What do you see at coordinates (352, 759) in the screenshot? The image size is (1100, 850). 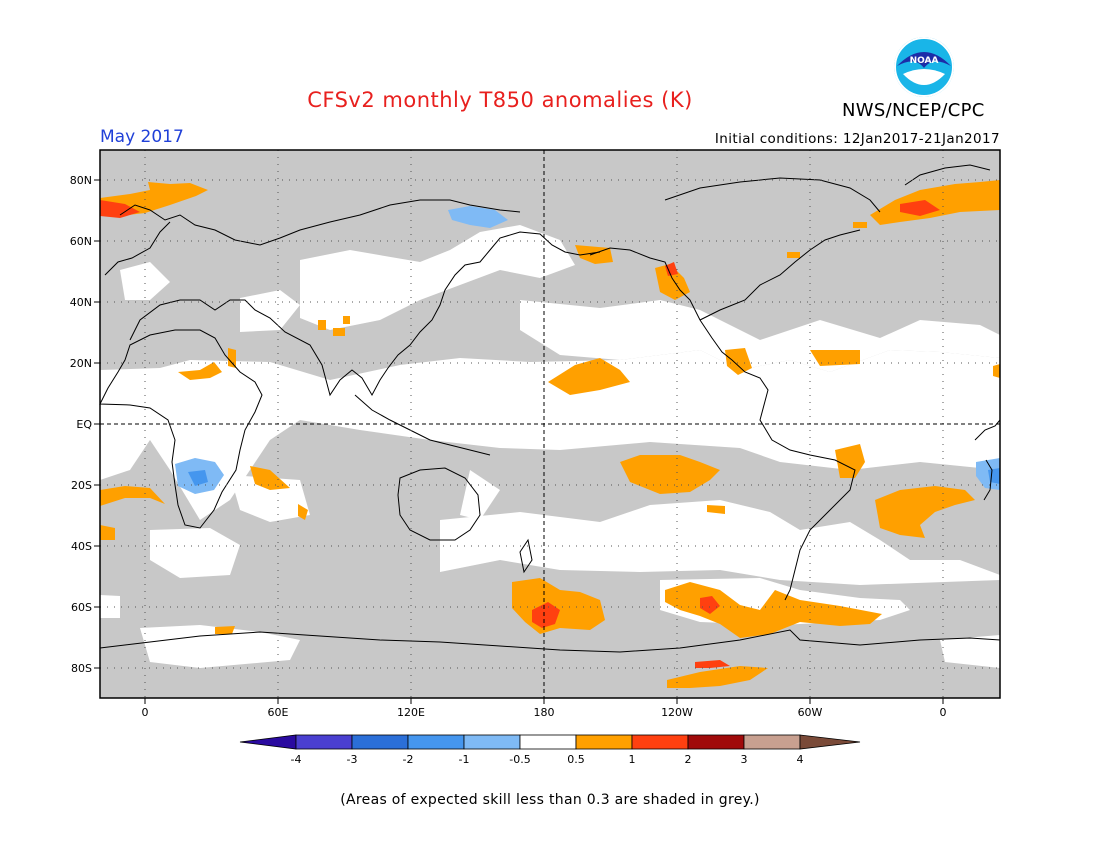 I see `legend-tick-label: -3` at bounding box center [352, 759].